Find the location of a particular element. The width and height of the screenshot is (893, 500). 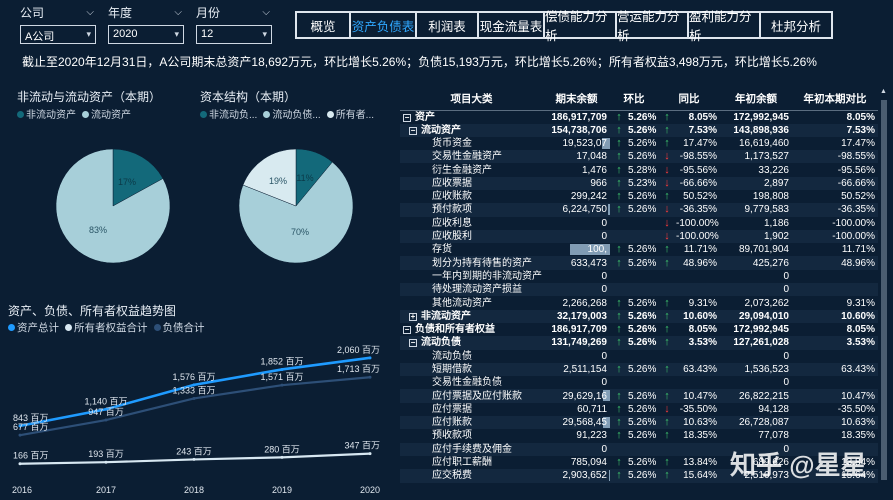

legend-item: 所有者权益合计 is located at coordinates (106, 327).